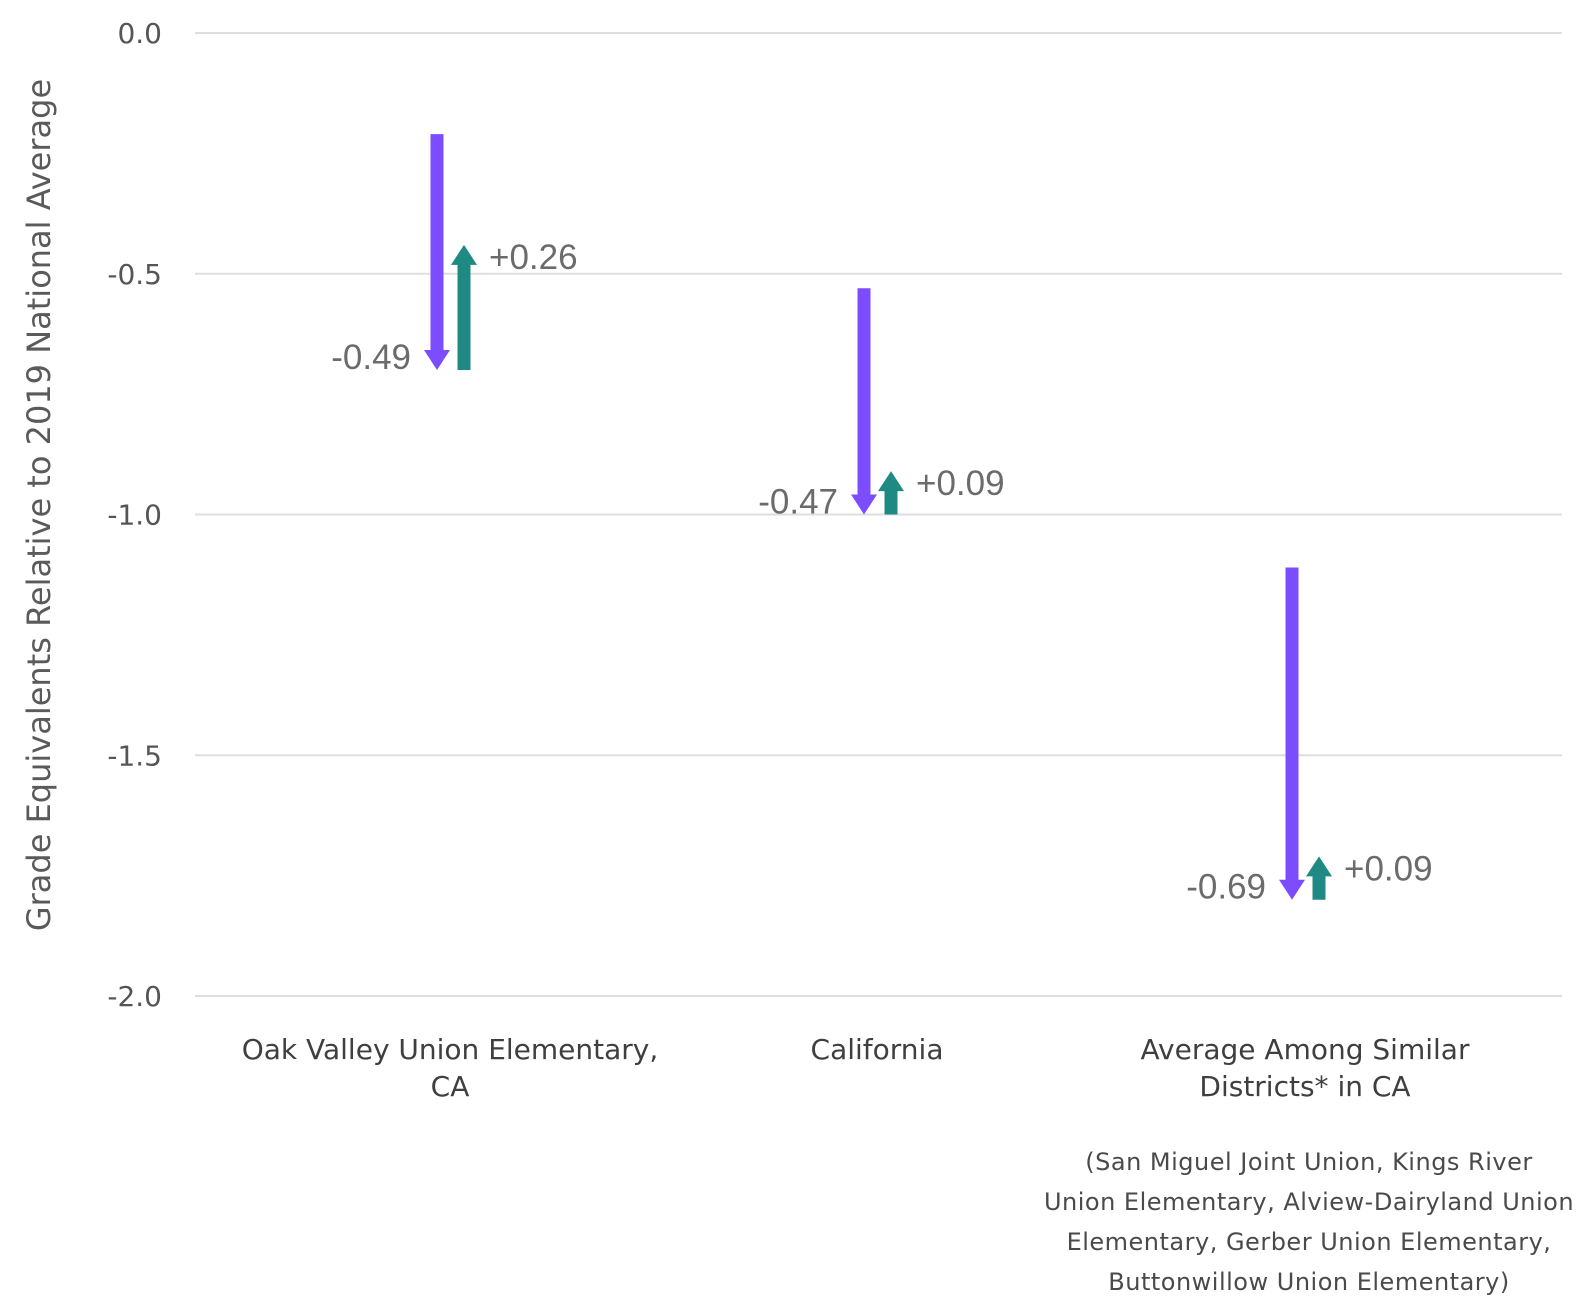 Image resolution: width=1586 pixels, height=1312 pixels. Describe the element at coordinates (1308, 1162) in the screenshot. I see `category-note: (San Miguel Joint Union, Kings River` at that location.